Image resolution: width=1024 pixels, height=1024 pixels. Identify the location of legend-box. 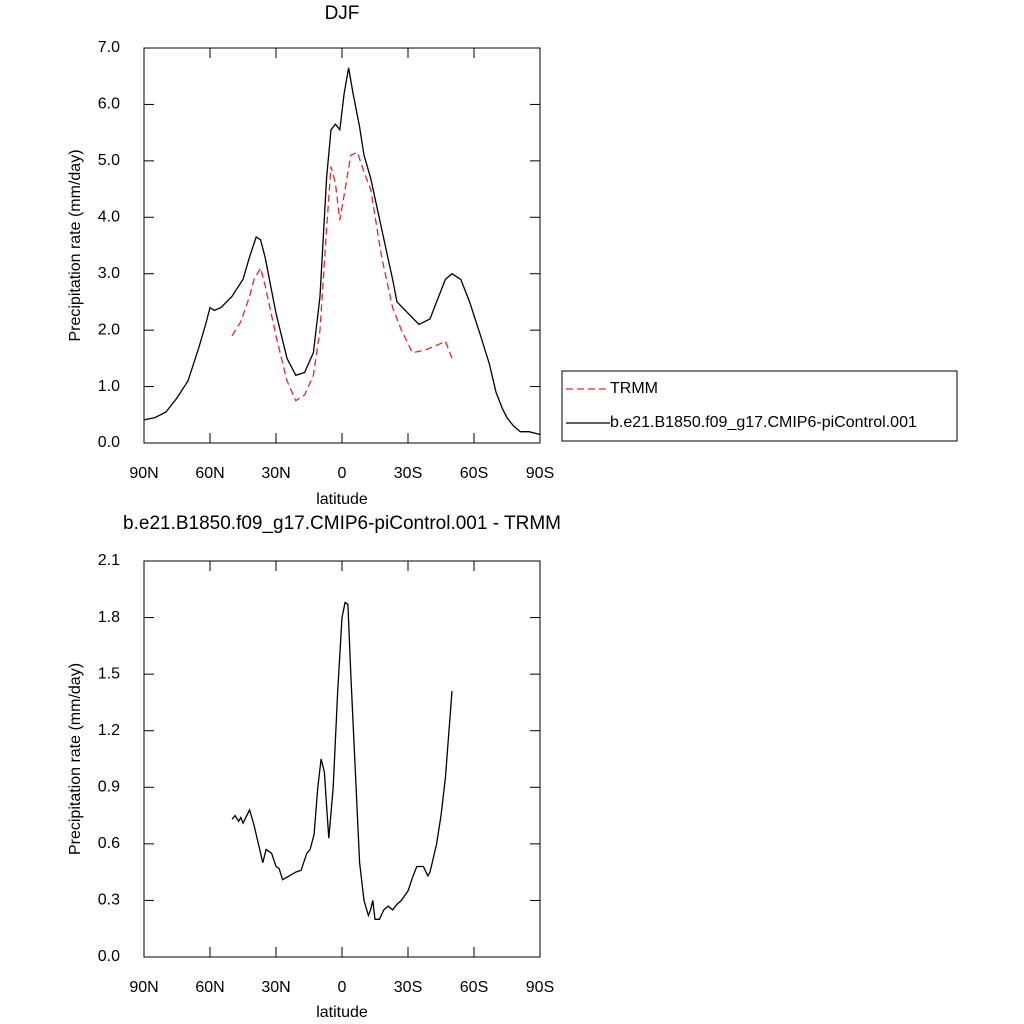
(759, 406).